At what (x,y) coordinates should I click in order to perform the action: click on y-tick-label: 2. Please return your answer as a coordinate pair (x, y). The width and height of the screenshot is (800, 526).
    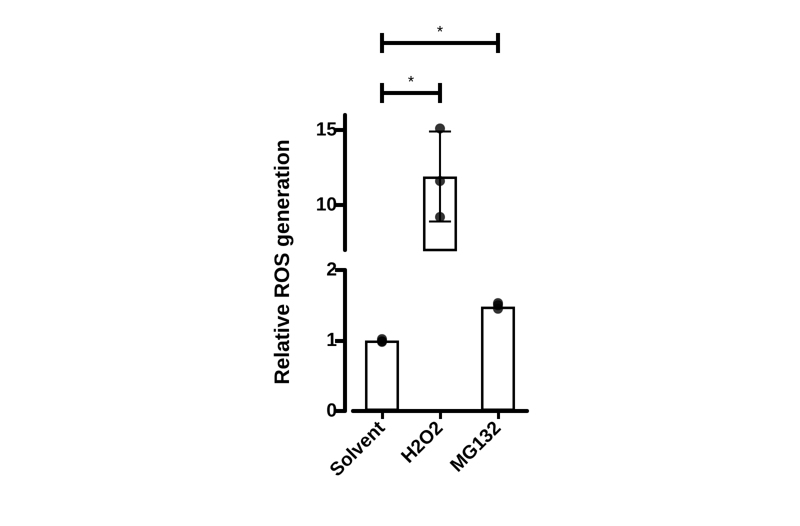
    Looking at the image, I should click on (331, 270).